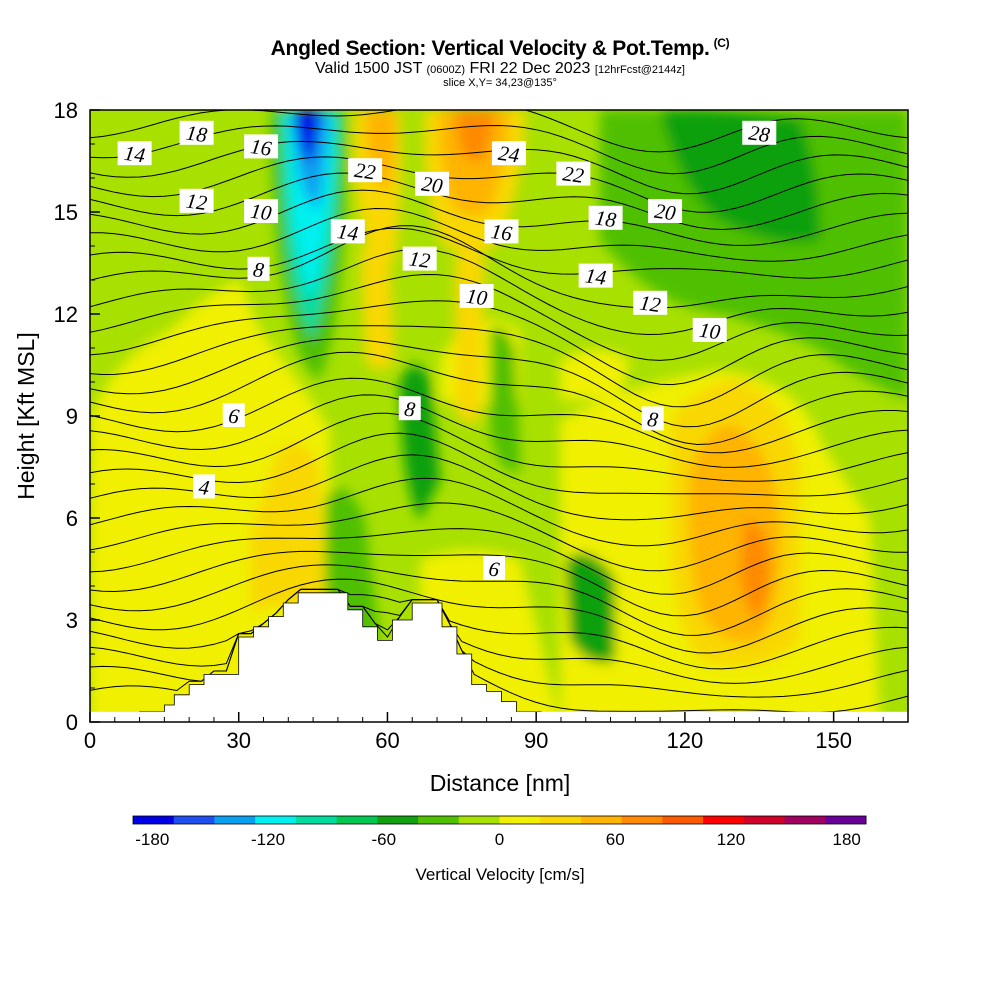 Image resolution: width=1000 pixels, height=1000 pixels. What do you see at coordinates (847, 839) in the screenshot?
I see `colorbar-tick-label: 180` at bounding box center [847, 839].